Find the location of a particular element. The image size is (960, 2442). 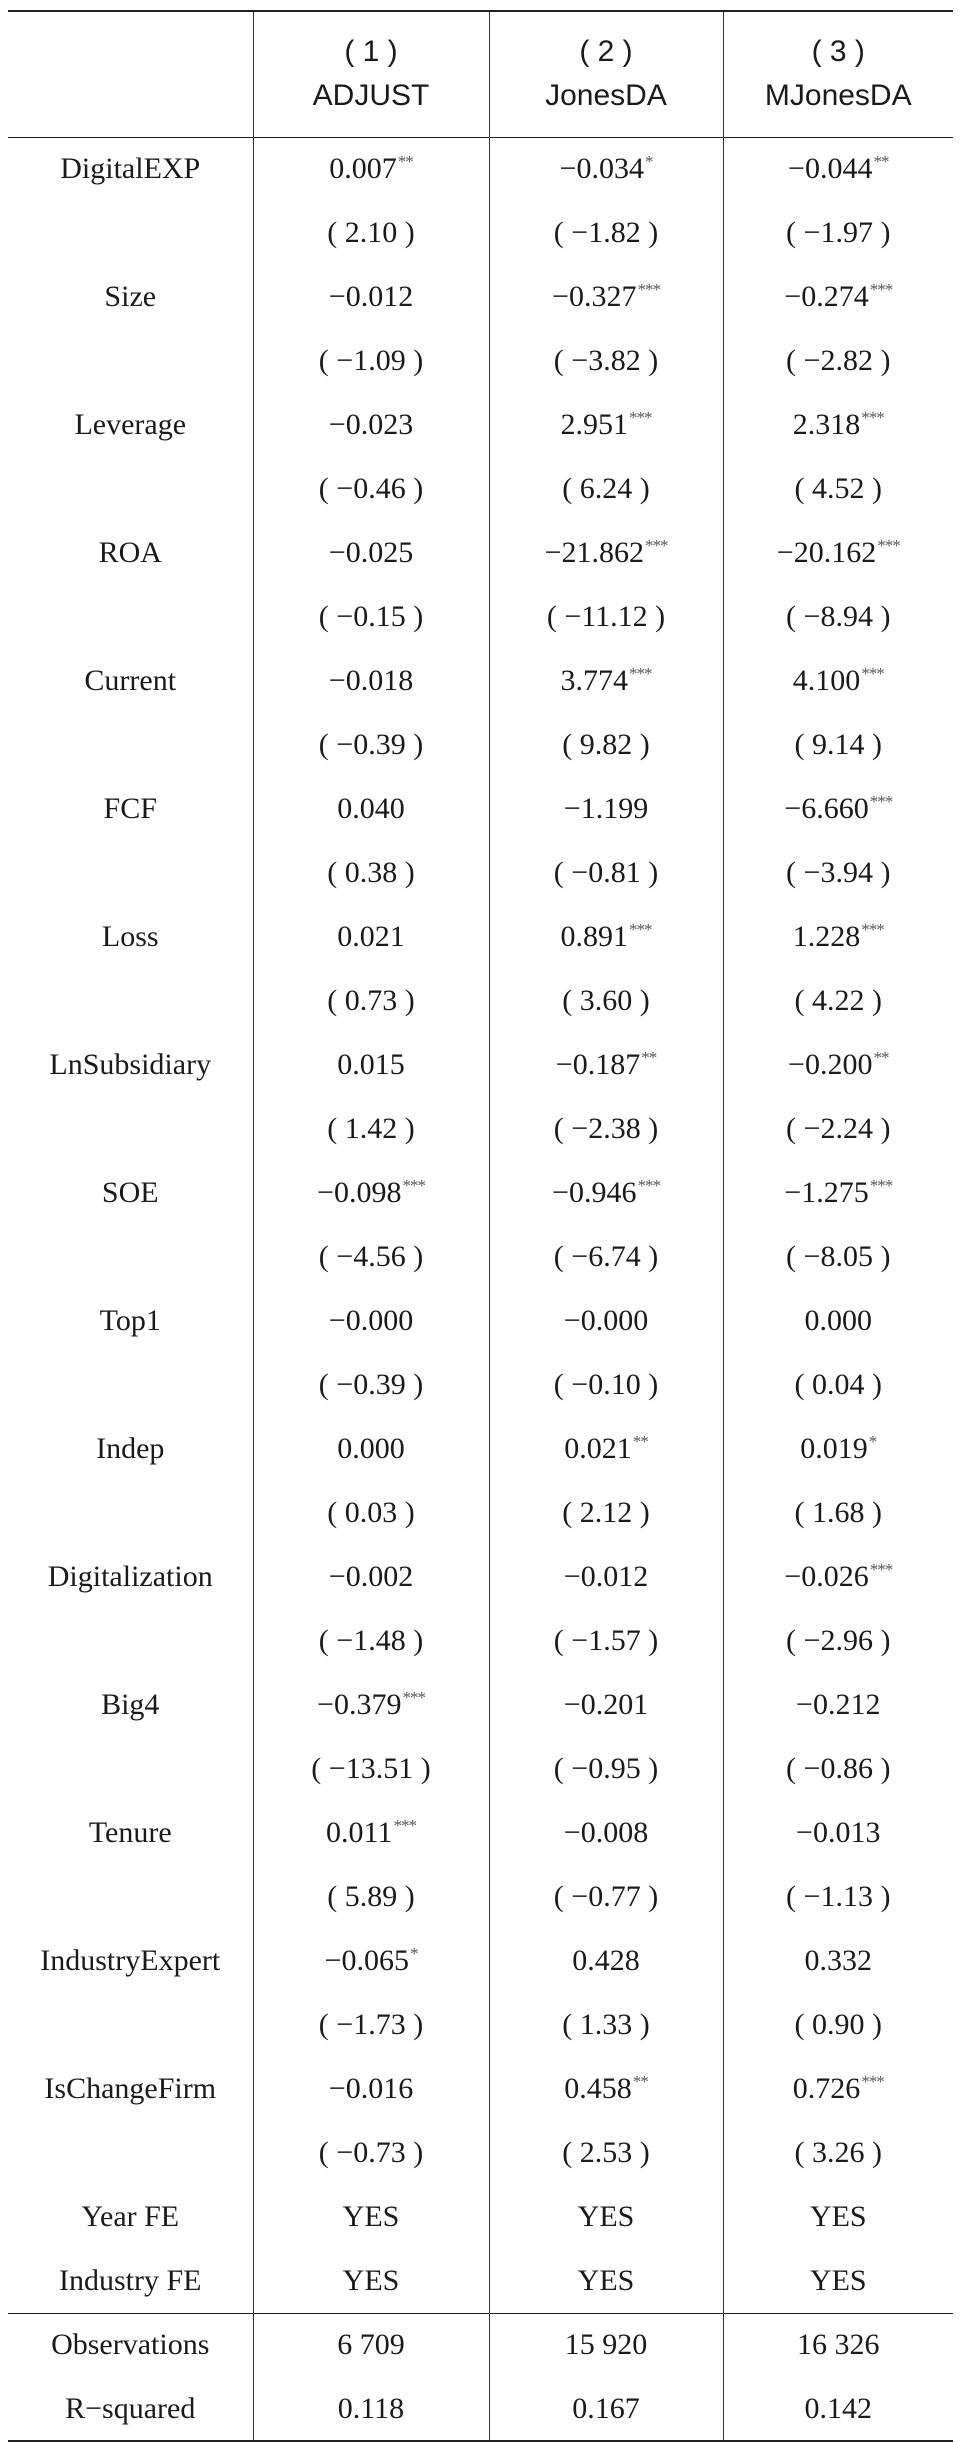

row-label-text: Industry FE is located at coordinates (130, 2280).